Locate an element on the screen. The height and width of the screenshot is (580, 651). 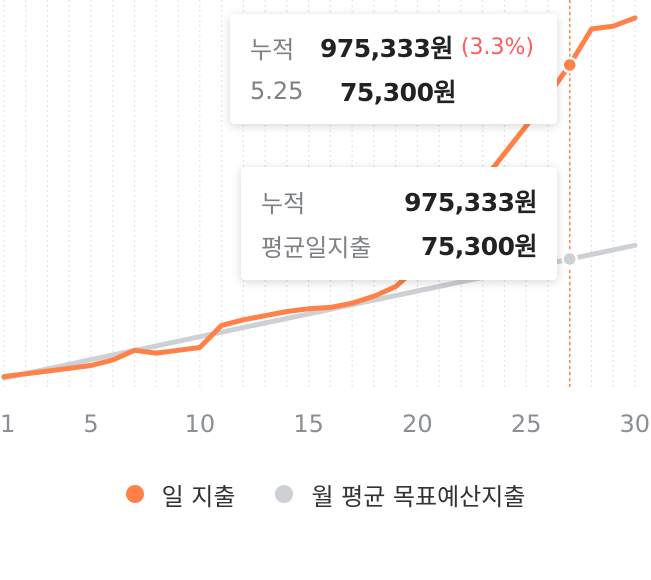
tooltip-bottom-label-average: 평균일지출 is located at coordinates (316, 247).